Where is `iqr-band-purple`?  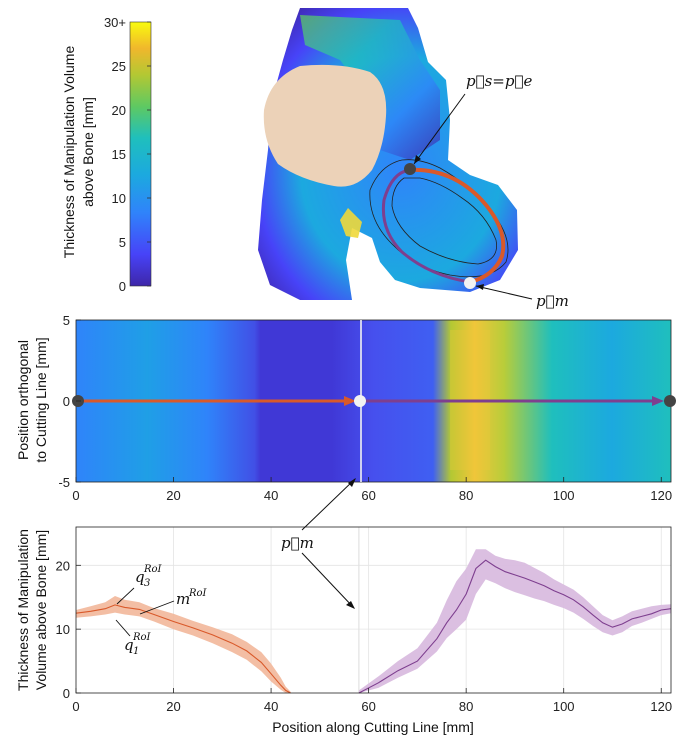 iqr-band-purple is located at coordinates (514, 621).